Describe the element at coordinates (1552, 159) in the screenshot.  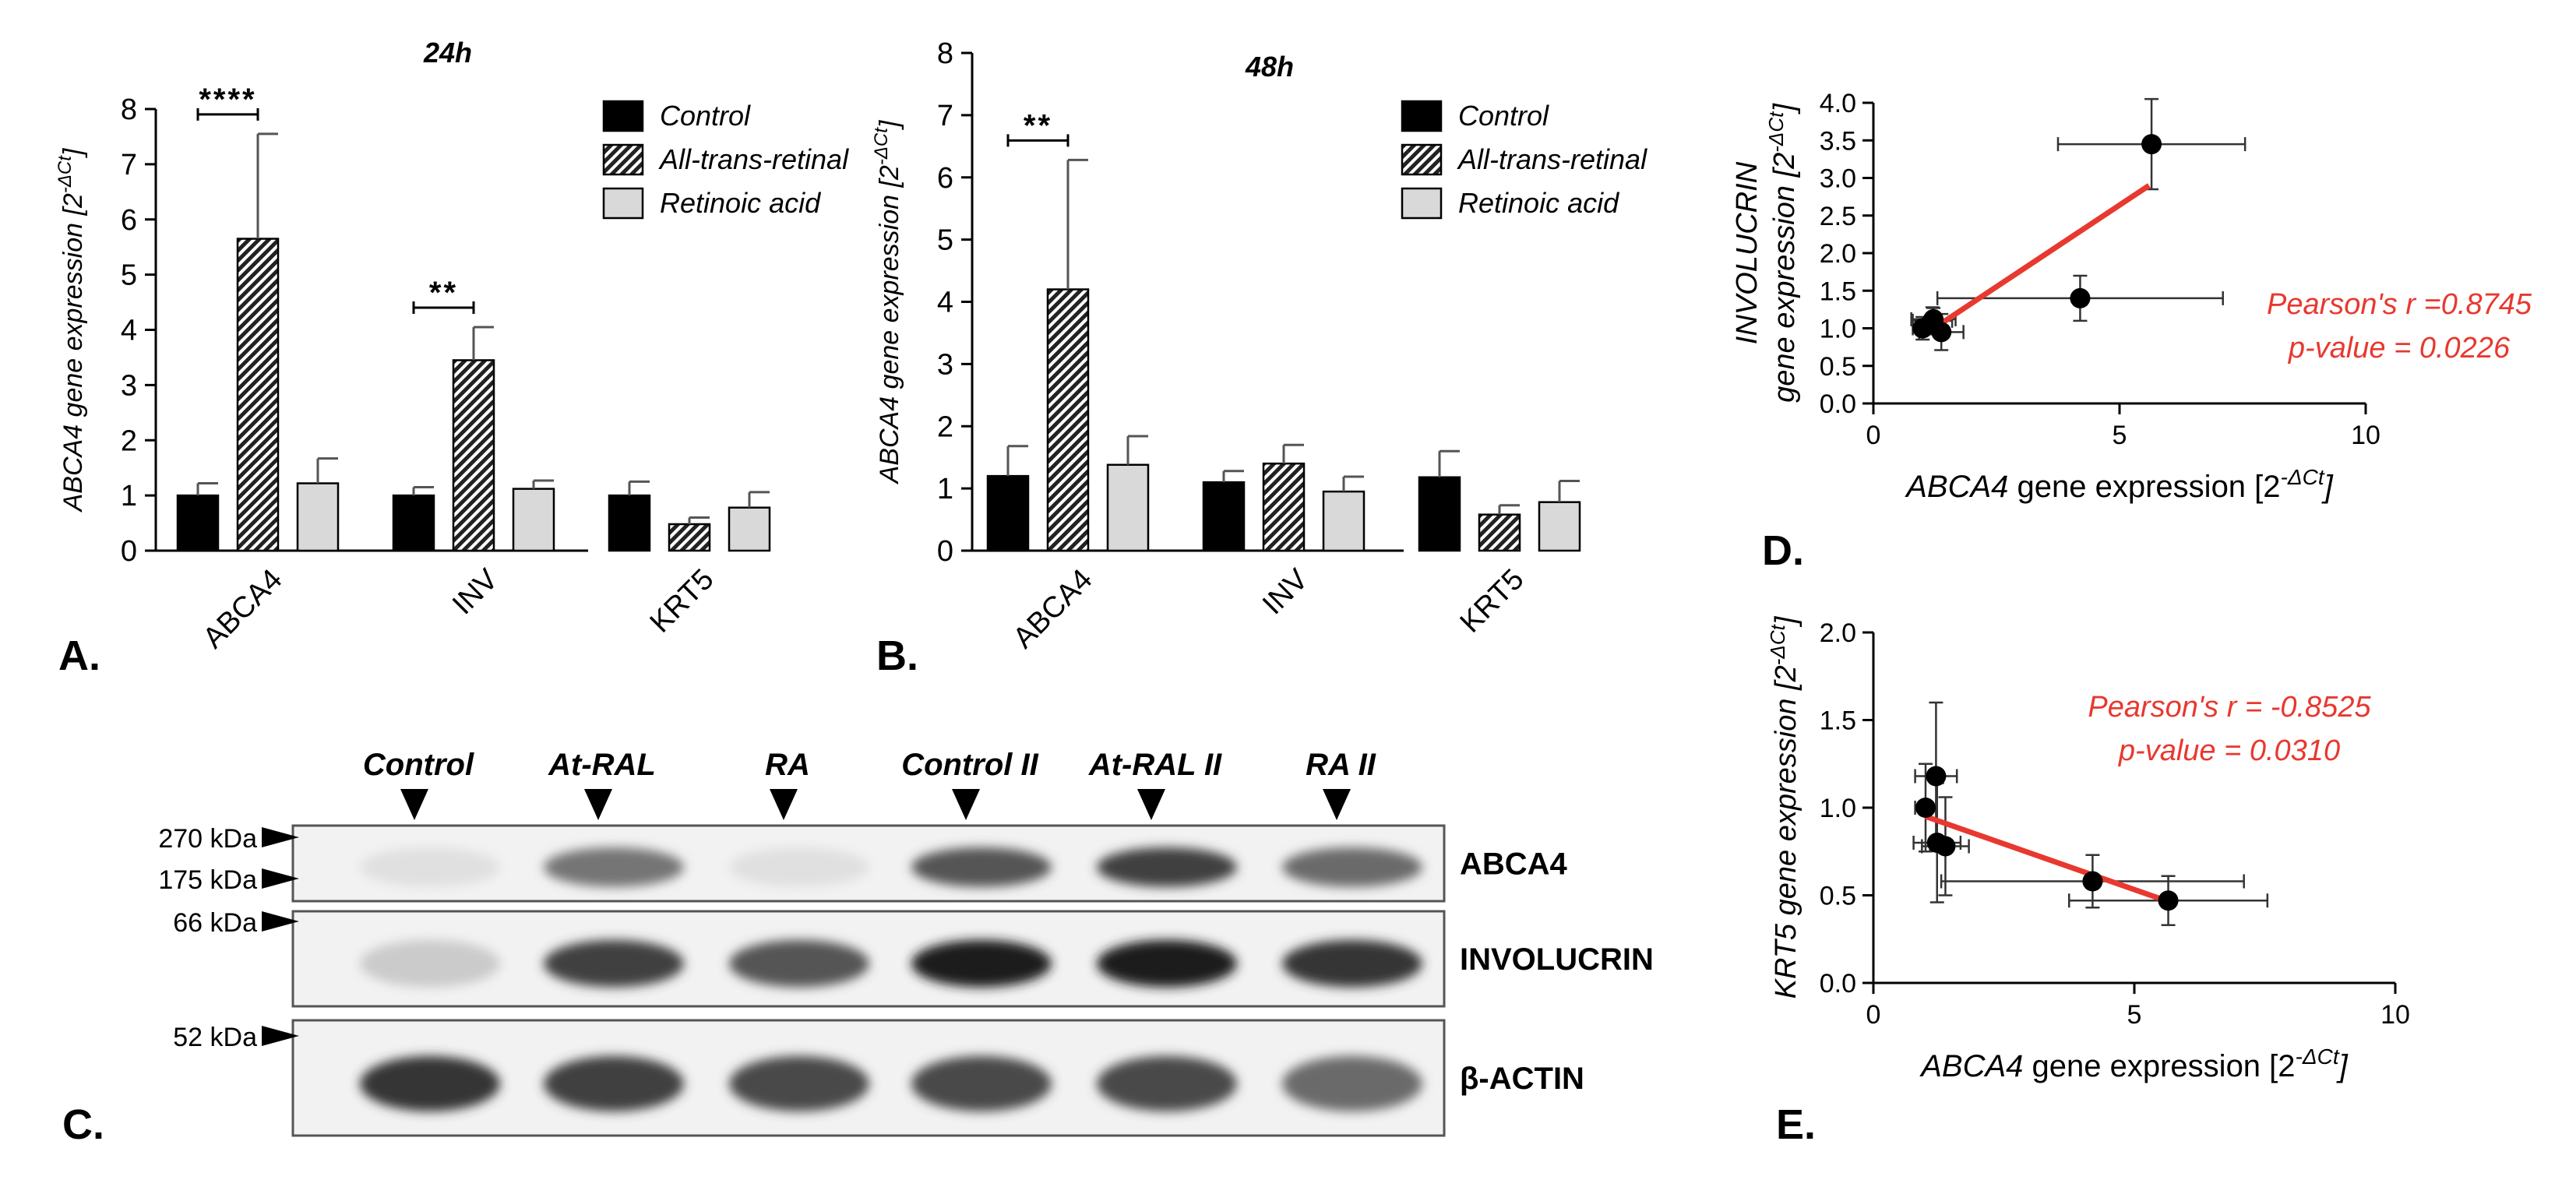
I see `legend-label: All-trans-retinal` at that location.